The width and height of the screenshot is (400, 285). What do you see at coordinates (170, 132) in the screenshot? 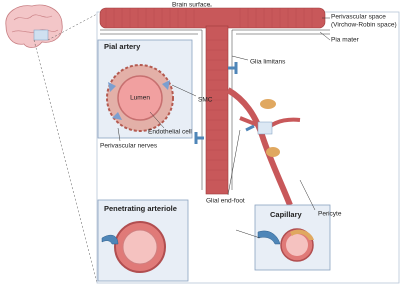
I see `label: Endothelial cell` at bounding box center [170, 132].